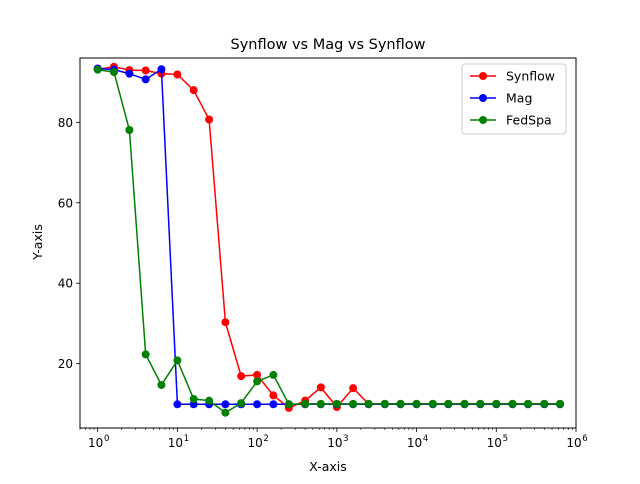  Describe the element at coordinates (328, 466) in the screenshot. I see `x-axis-label: X-axis` at that location.